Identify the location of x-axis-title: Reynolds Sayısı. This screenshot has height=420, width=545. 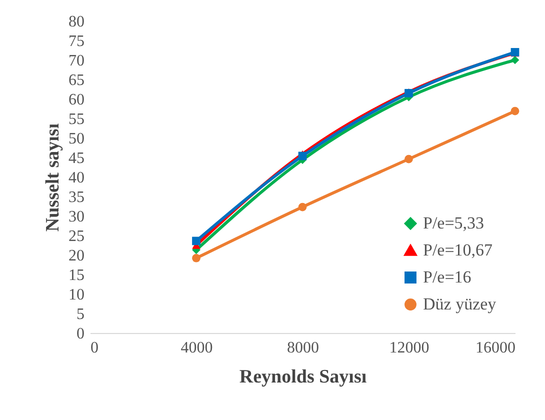
(303, 377).